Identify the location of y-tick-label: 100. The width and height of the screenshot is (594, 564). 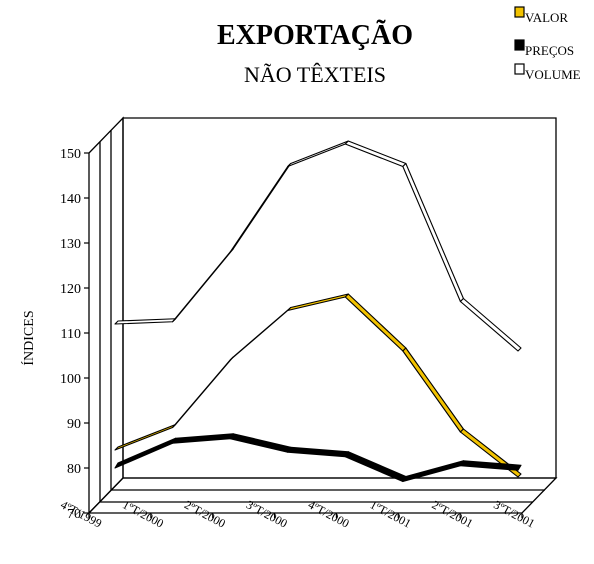
(70, 379).